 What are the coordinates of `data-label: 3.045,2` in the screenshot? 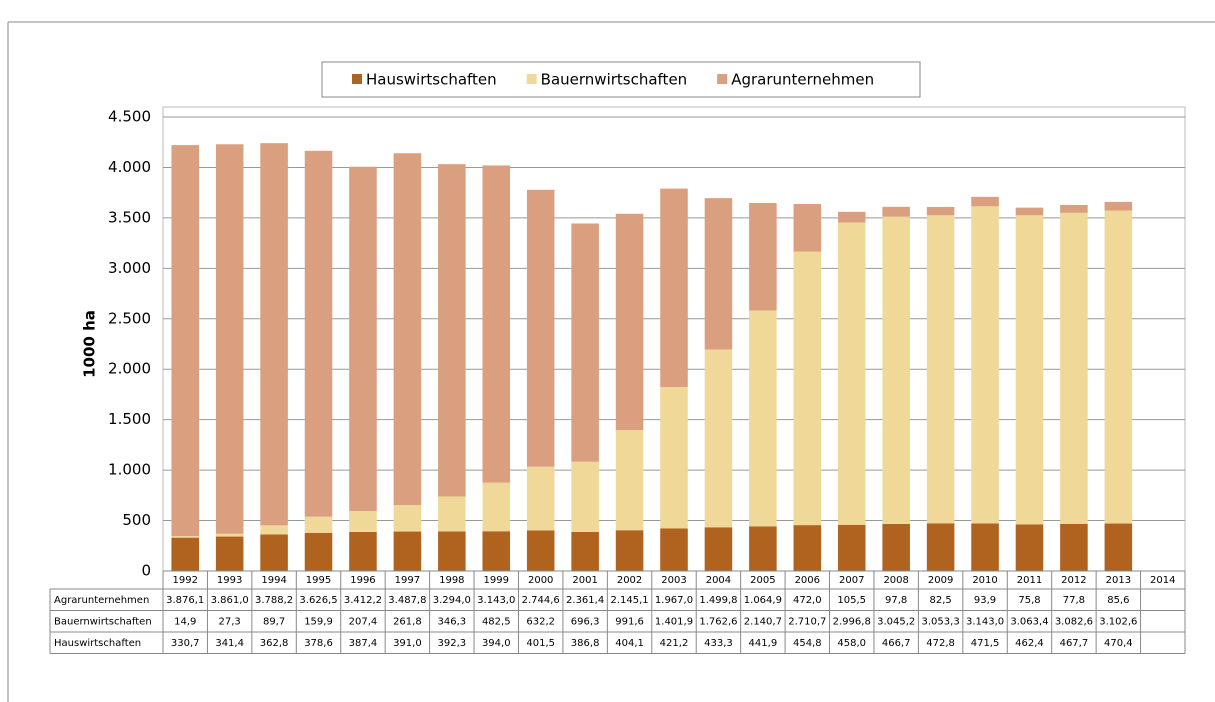 It's located at (896, 621).